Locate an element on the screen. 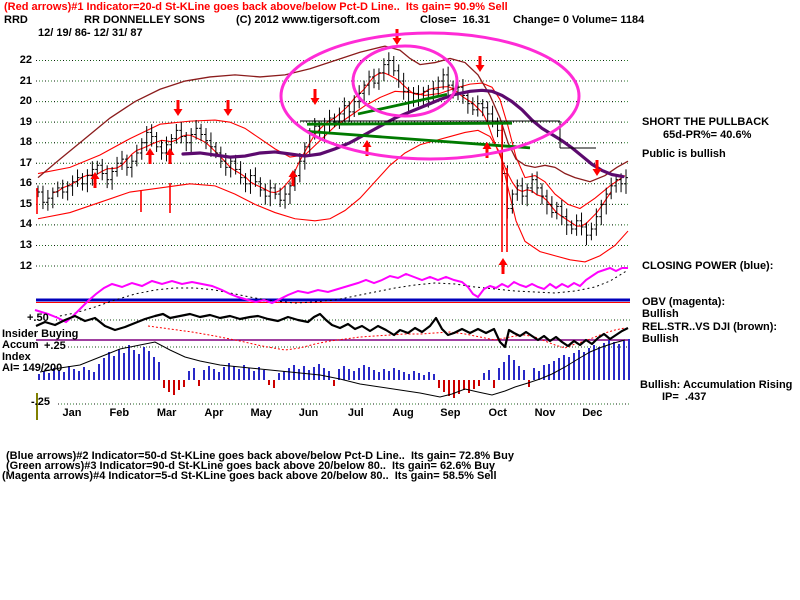  ma-65d-purple-line is located at coordinates (403, 133).